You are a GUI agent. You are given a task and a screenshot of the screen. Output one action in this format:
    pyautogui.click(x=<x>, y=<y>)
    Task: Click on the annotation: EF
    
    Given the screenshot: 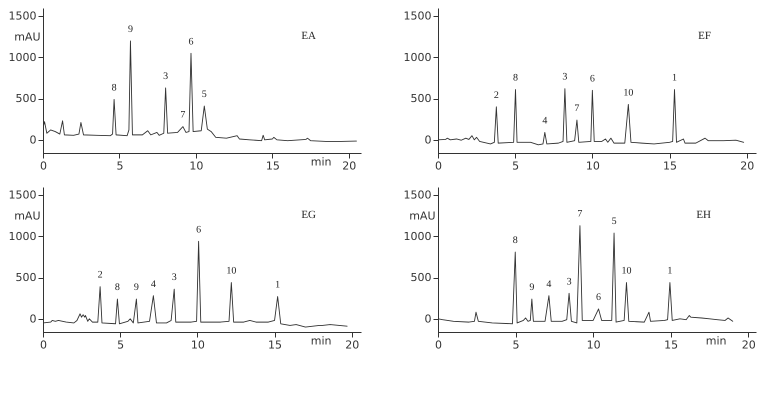 What is the action you would take?
    pyautogui.click(x=704, y=36)
    